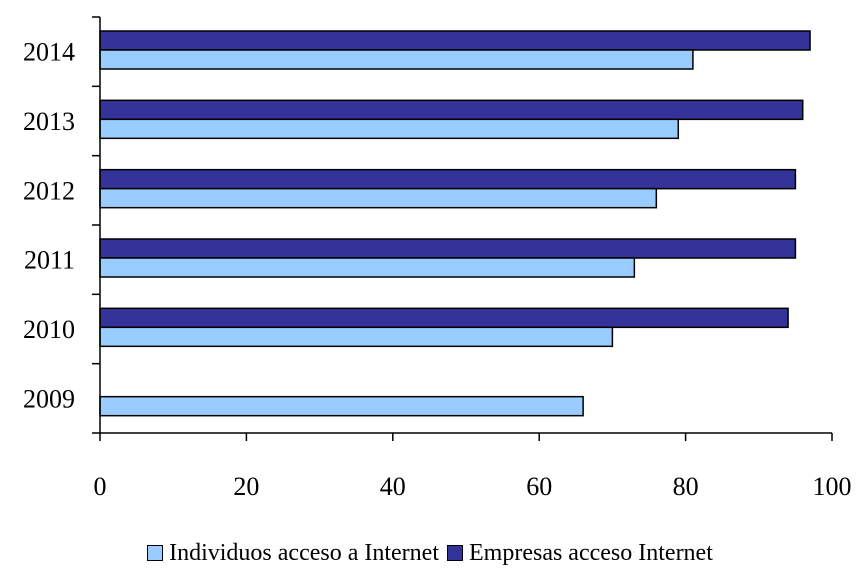  What do you see at coordinates (367, 267) in the screenshot?
I see `bar-individuos-2011` at bounding box center [367, 267].